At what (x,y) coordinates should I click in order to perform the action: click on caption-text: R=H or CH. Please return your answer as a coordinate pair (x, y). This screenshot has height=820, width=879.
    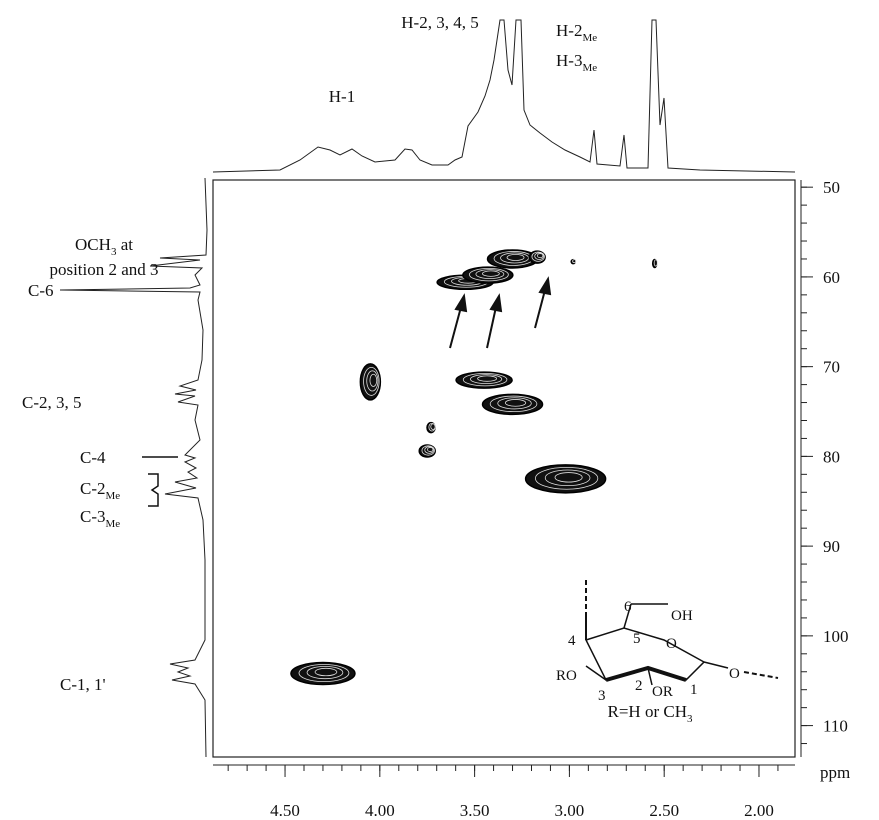
    Looking at the image, I should click on (647, 711).